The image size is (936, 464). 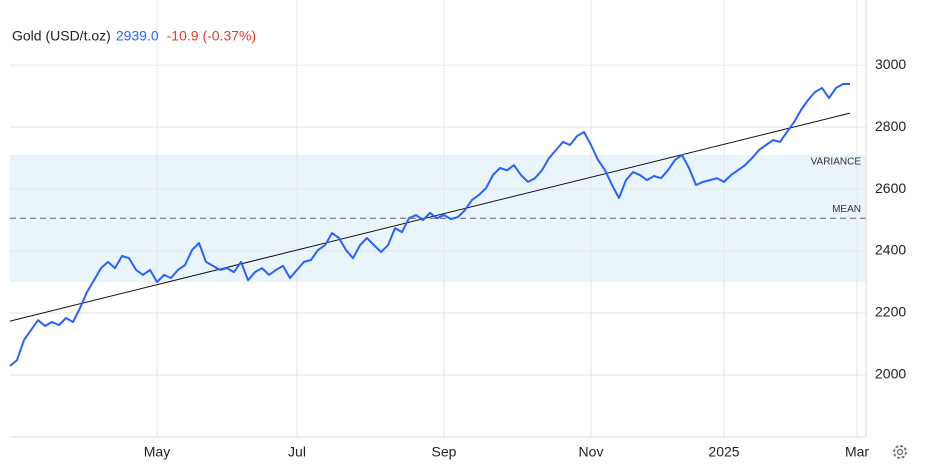 I want to click on y-tick-label: 2400, so click(x=890, y=250).